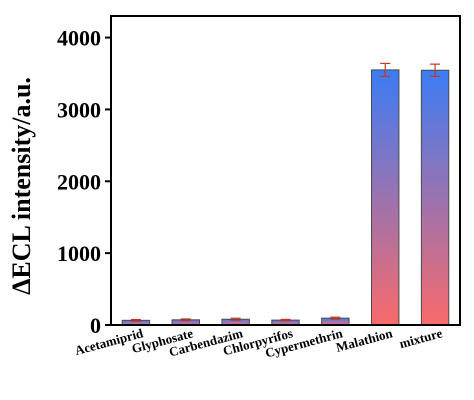 Image resolution: width=474 pixels, height=400 pixels. What do you see at coordinates (235, 319) in the screenshot?
I see `error-bar-carbendazim` at bounding box center [235, 319].